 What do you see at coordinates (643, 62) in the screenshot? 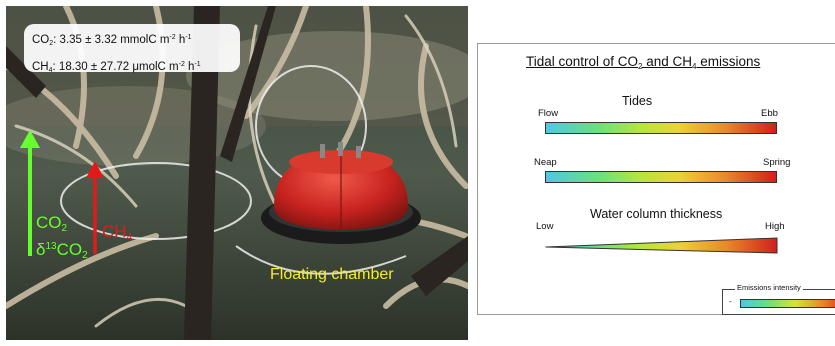
I see `diagram-title: Tidal control of CO2 and CH4 emissions` at bounding box center [643, 62].